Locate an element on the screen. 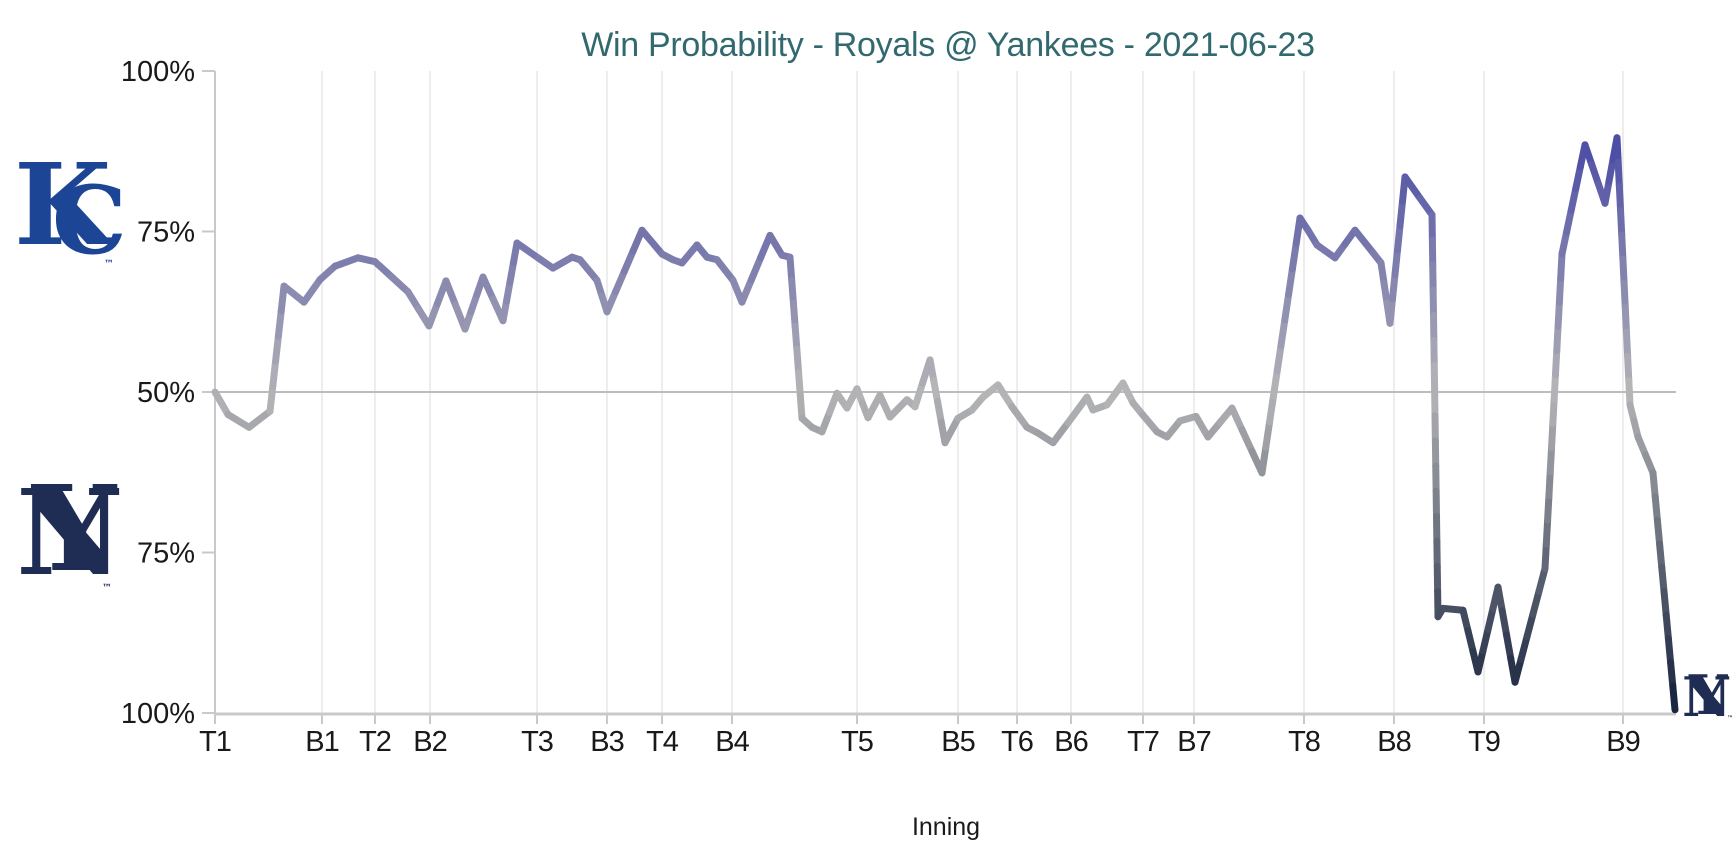  ny-logo-trademark: ™ is located at coordinates (107, 588).